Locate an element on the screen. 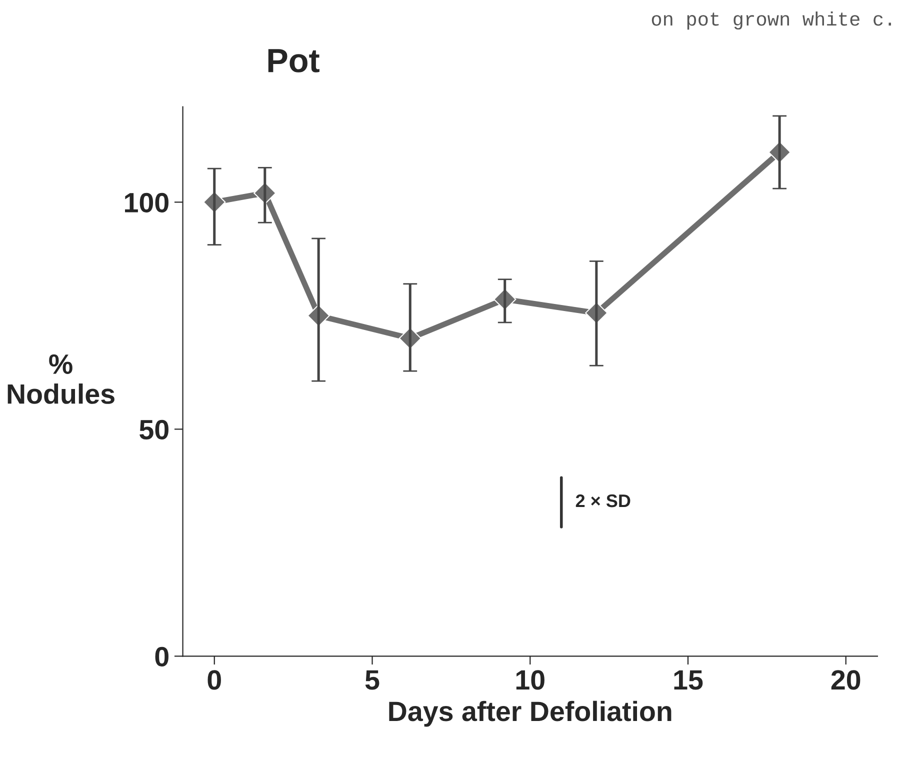 Image resolution: width=914 pixels, height=763 pixels. y-axis-title: % Nodules is located at coordinates (61, 379).